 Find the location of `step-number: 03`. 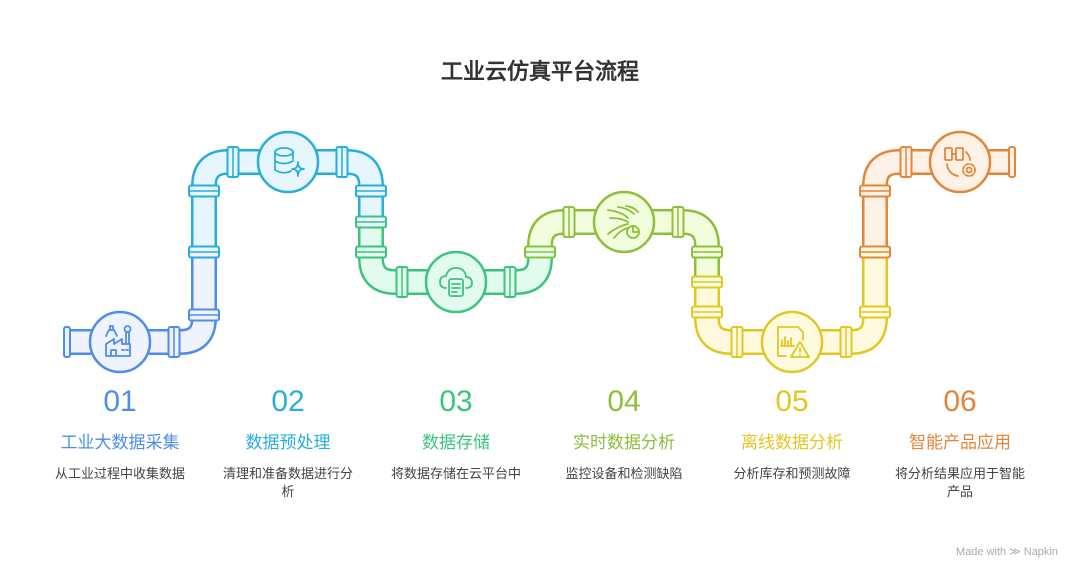

step-number: 03 is located at coordinates (456, 401).